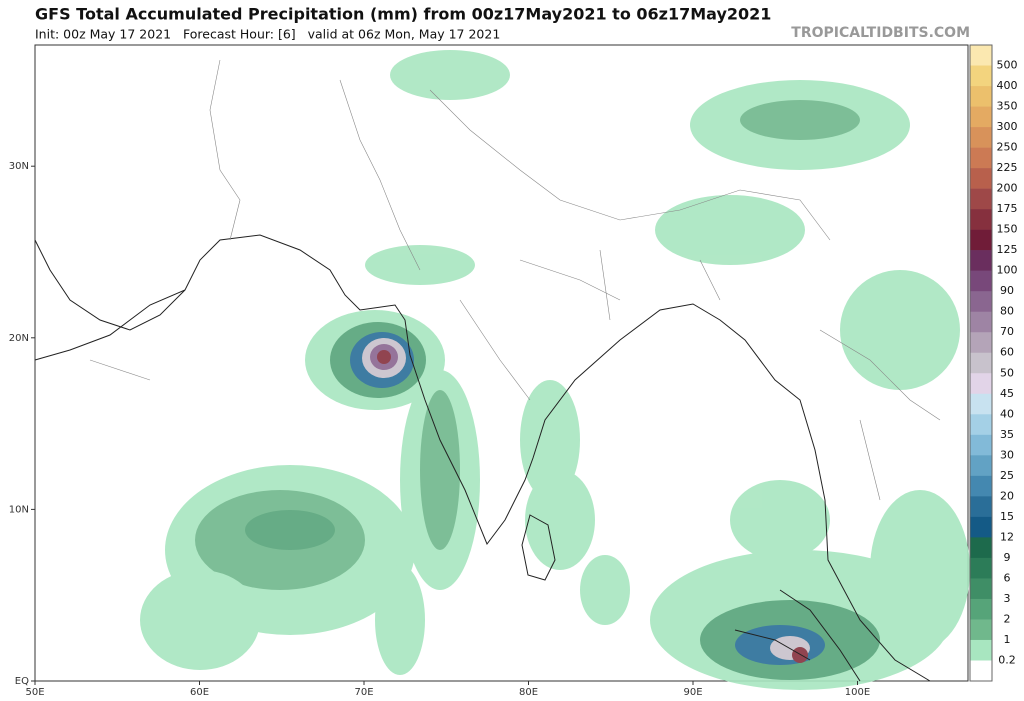  Describe the element at coordinates (1007, 229) in the screenshot. I see `colorbar-label: 150` at that location.